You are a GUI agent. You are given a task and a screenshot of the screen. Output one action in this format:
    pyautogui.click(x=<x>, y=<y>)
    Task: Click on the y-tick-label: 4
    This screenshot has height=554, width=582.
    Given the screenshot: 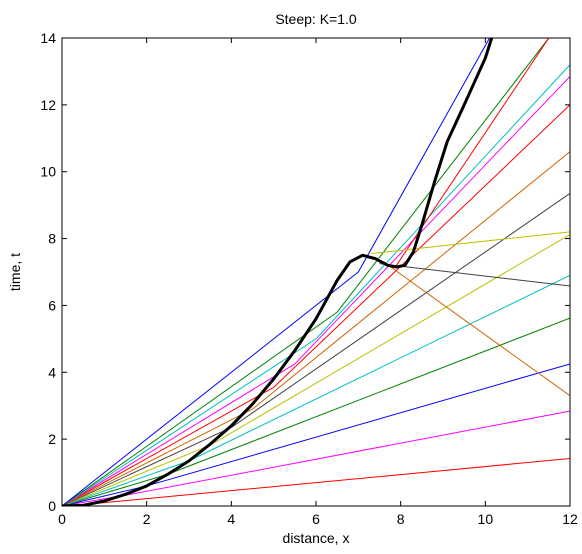 What is the action you would take?
    pyautogui.click(x=52, y=372)
    